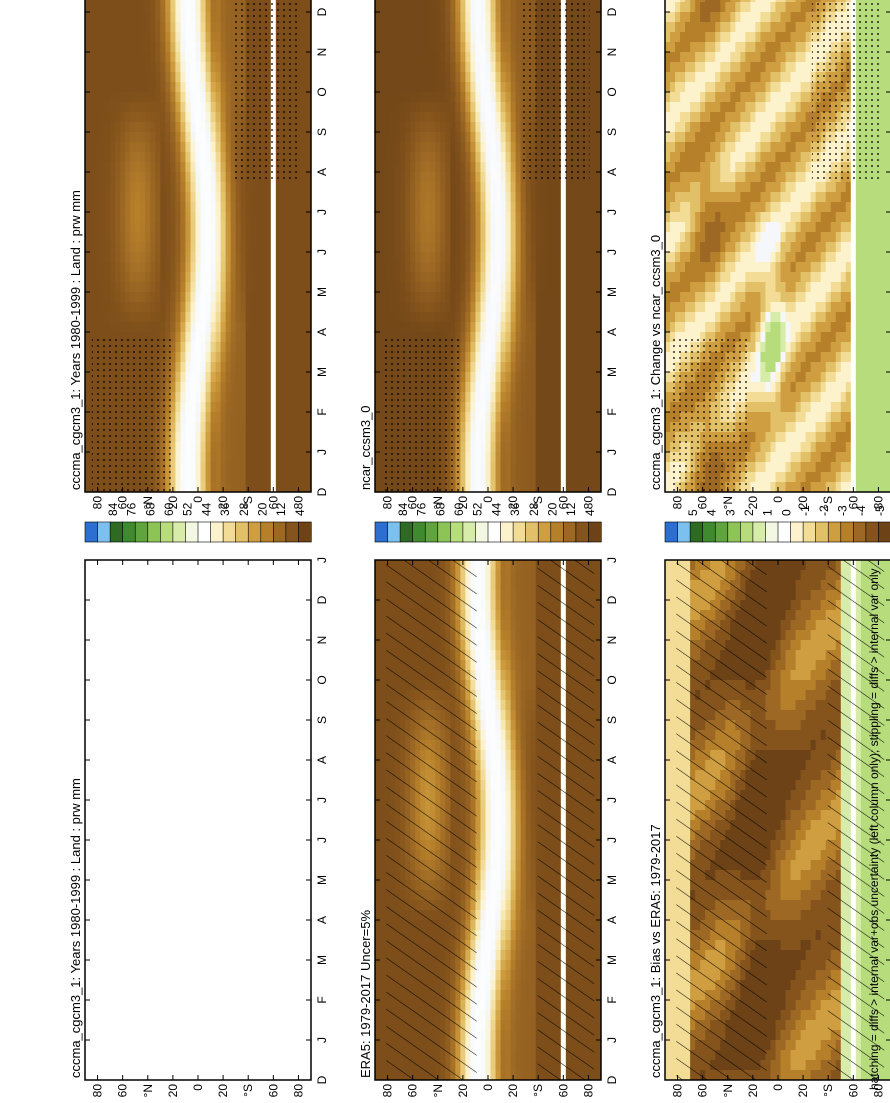 This screenshot has width=890, height=1103. Describe the element at coordinates (388, 1091) in the screenshot. I see `y-tick-label: 80` at that location.